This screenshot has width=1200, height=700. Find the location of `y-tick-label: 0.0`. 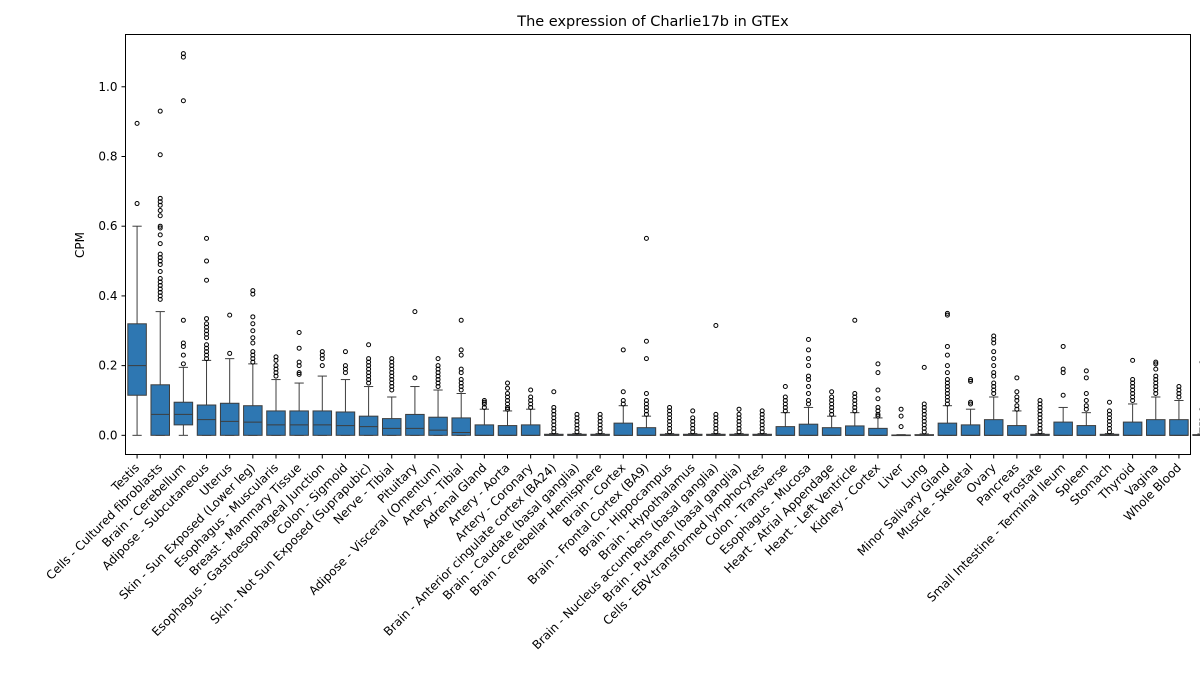

y-tick-label: 0.0 is located at coordinates (107, 435).